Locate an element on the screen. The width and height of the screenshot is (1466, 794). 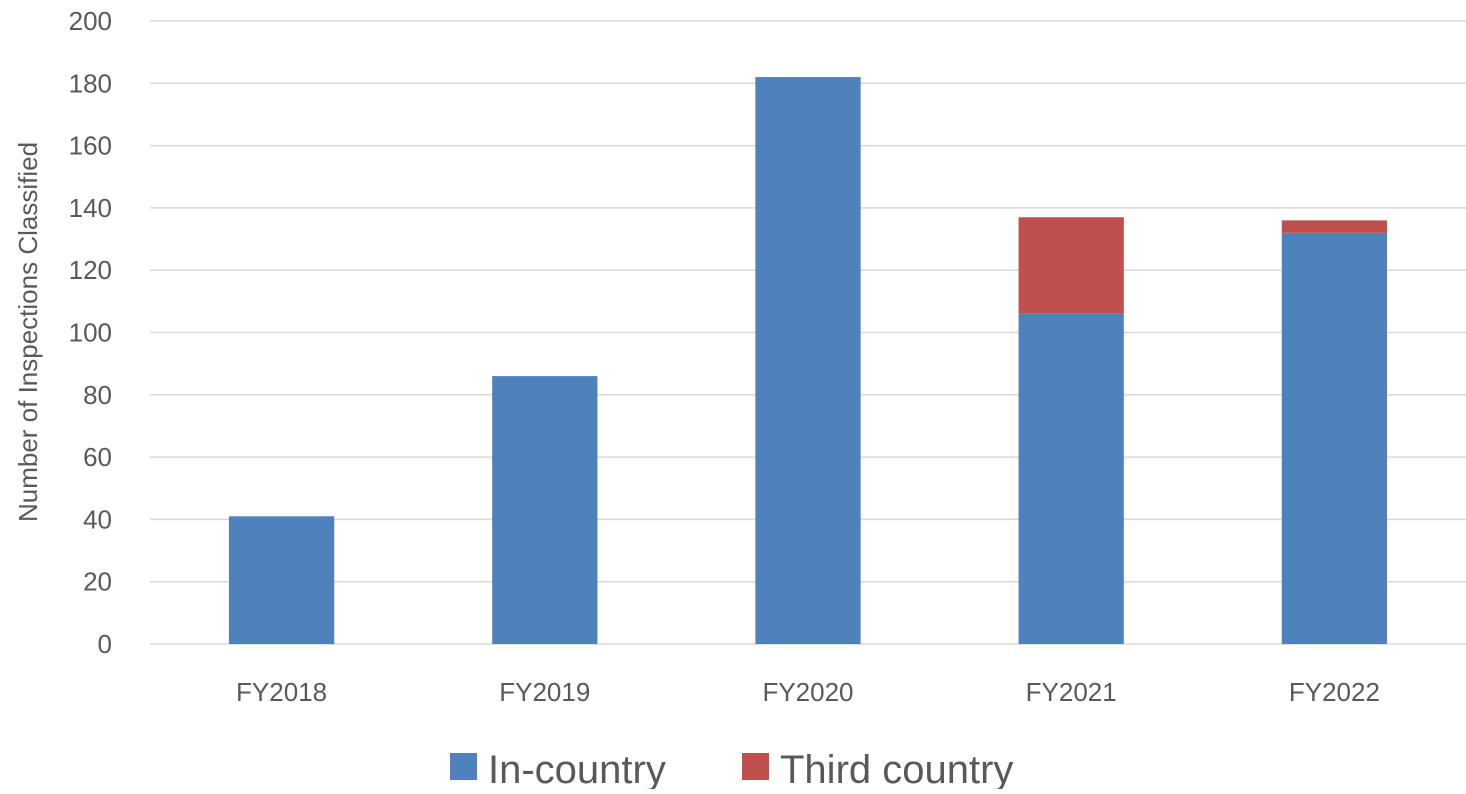
y-tick-label: 200 is located at coordinates (90, 21).